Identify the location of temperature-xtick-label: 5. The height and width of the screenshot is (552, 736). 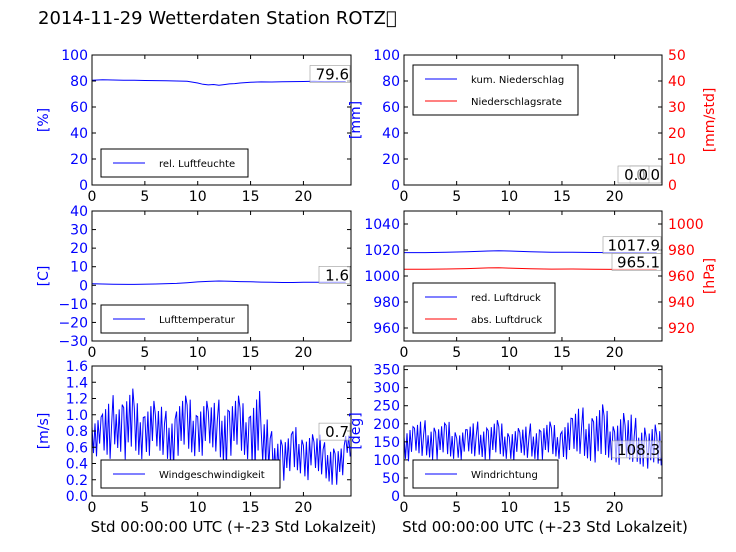
(144, 353).